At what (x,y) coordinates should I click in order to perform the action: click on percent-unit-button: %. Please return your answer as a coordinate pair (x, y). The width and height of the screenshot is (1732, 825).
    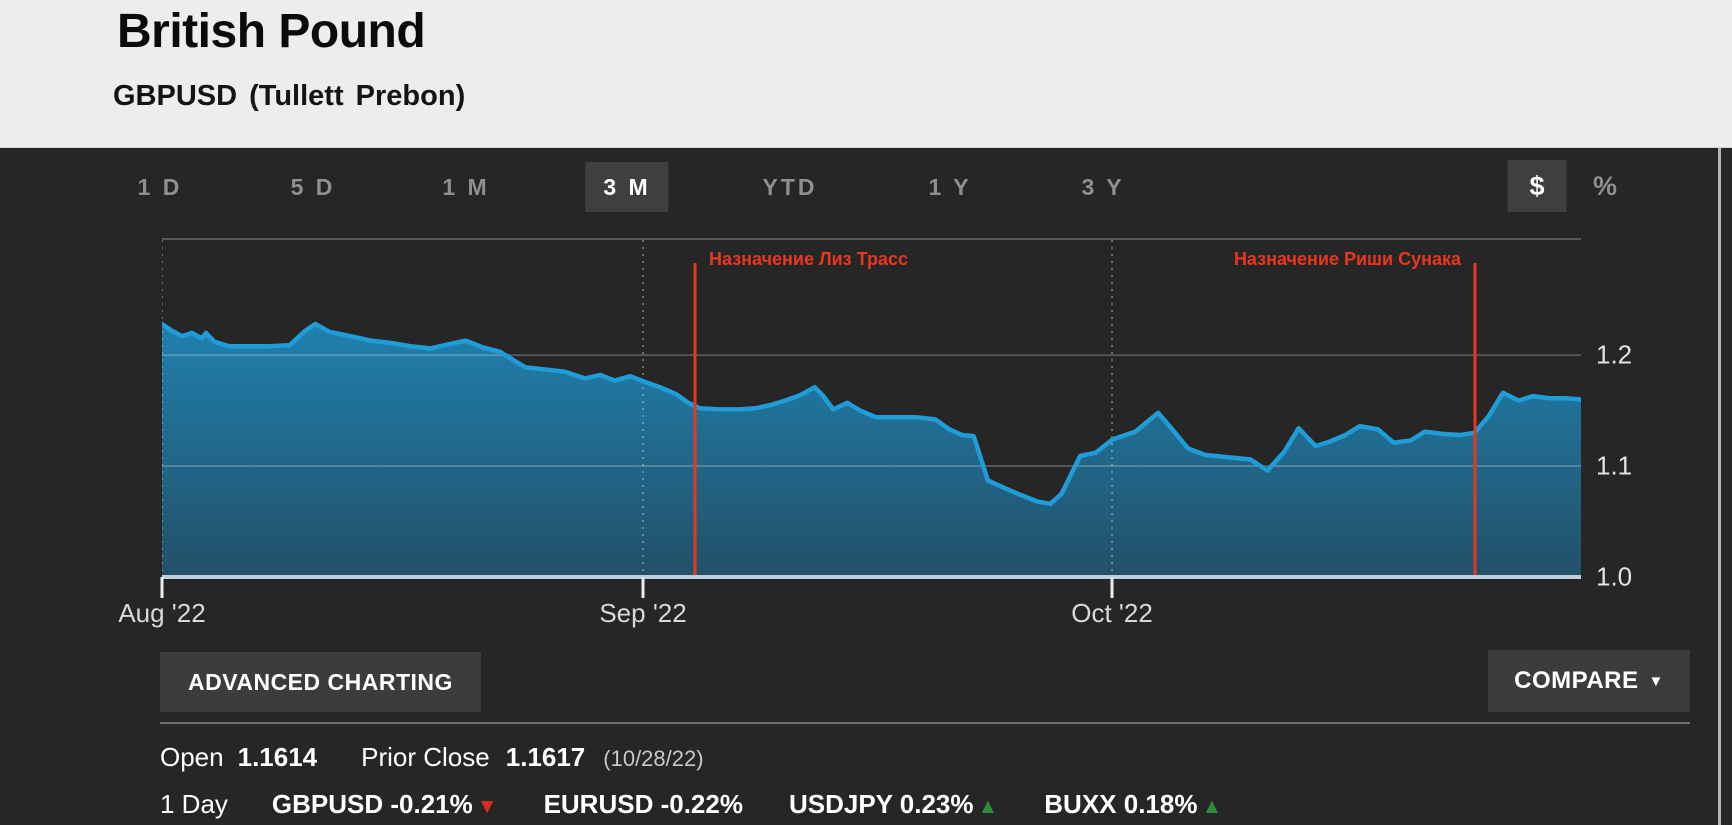
    Looking at the image, I should click on (1605, 186).